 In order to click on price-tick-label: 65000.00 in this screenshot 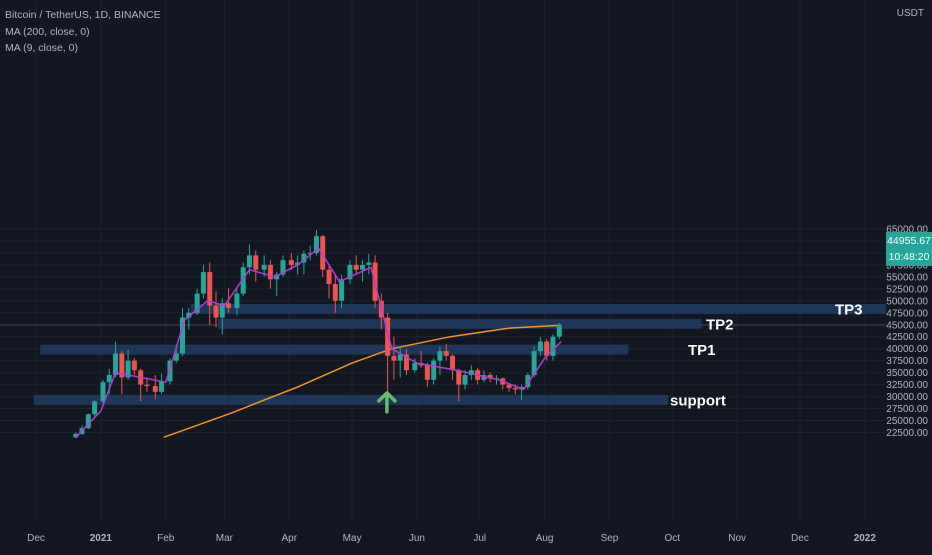, I will do `click(907, 229)`.